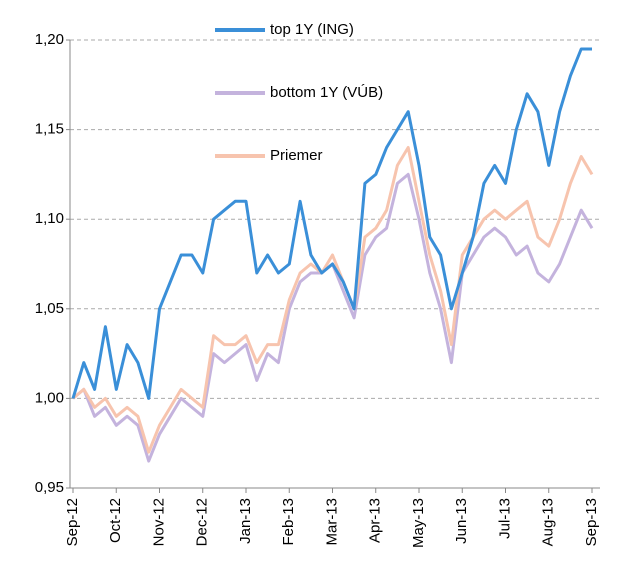 This screenshot has width=619, height=563. Describe the element at coordinates (72, 522) in the screenshot. I see `x-tick-label: Sep-12` at that location.